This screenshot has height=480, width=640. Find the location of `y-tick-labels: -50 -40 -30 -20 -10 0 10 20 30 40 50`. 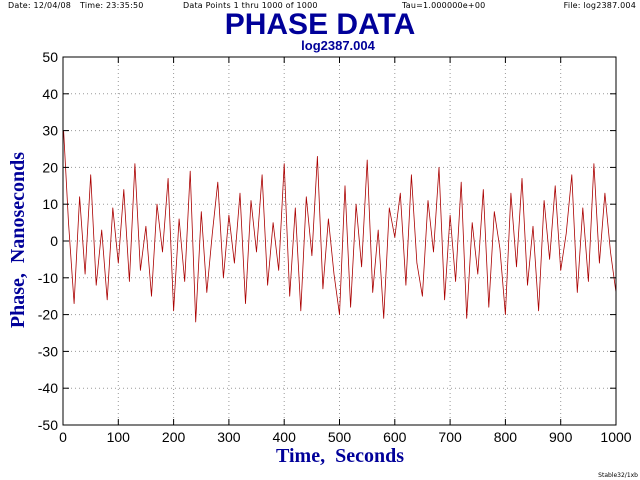

y-tick-labels: -50 -40 -30 -20 -10 0 10 20 30 40 50 is located at coordinates (48, 241).